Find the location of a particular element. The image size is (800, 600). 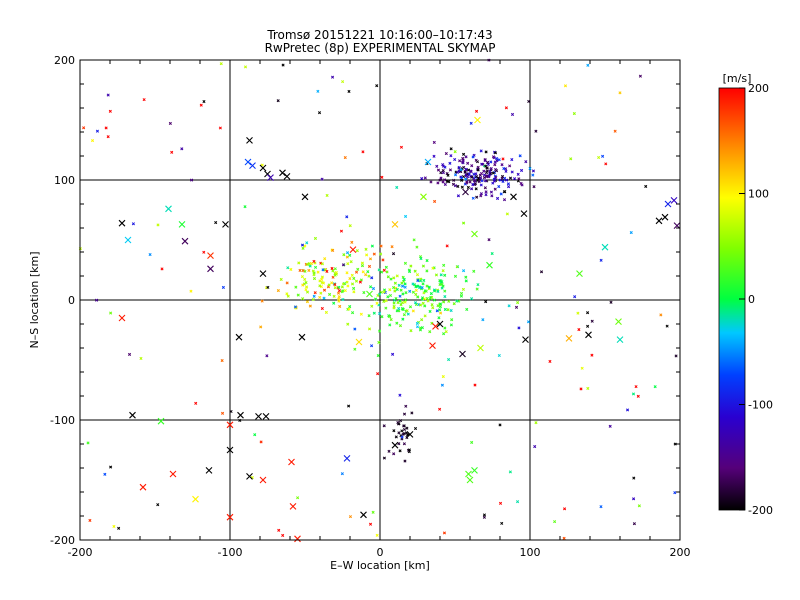

x-axis-label: E–W location [km] is located at coordinates (380, 565).